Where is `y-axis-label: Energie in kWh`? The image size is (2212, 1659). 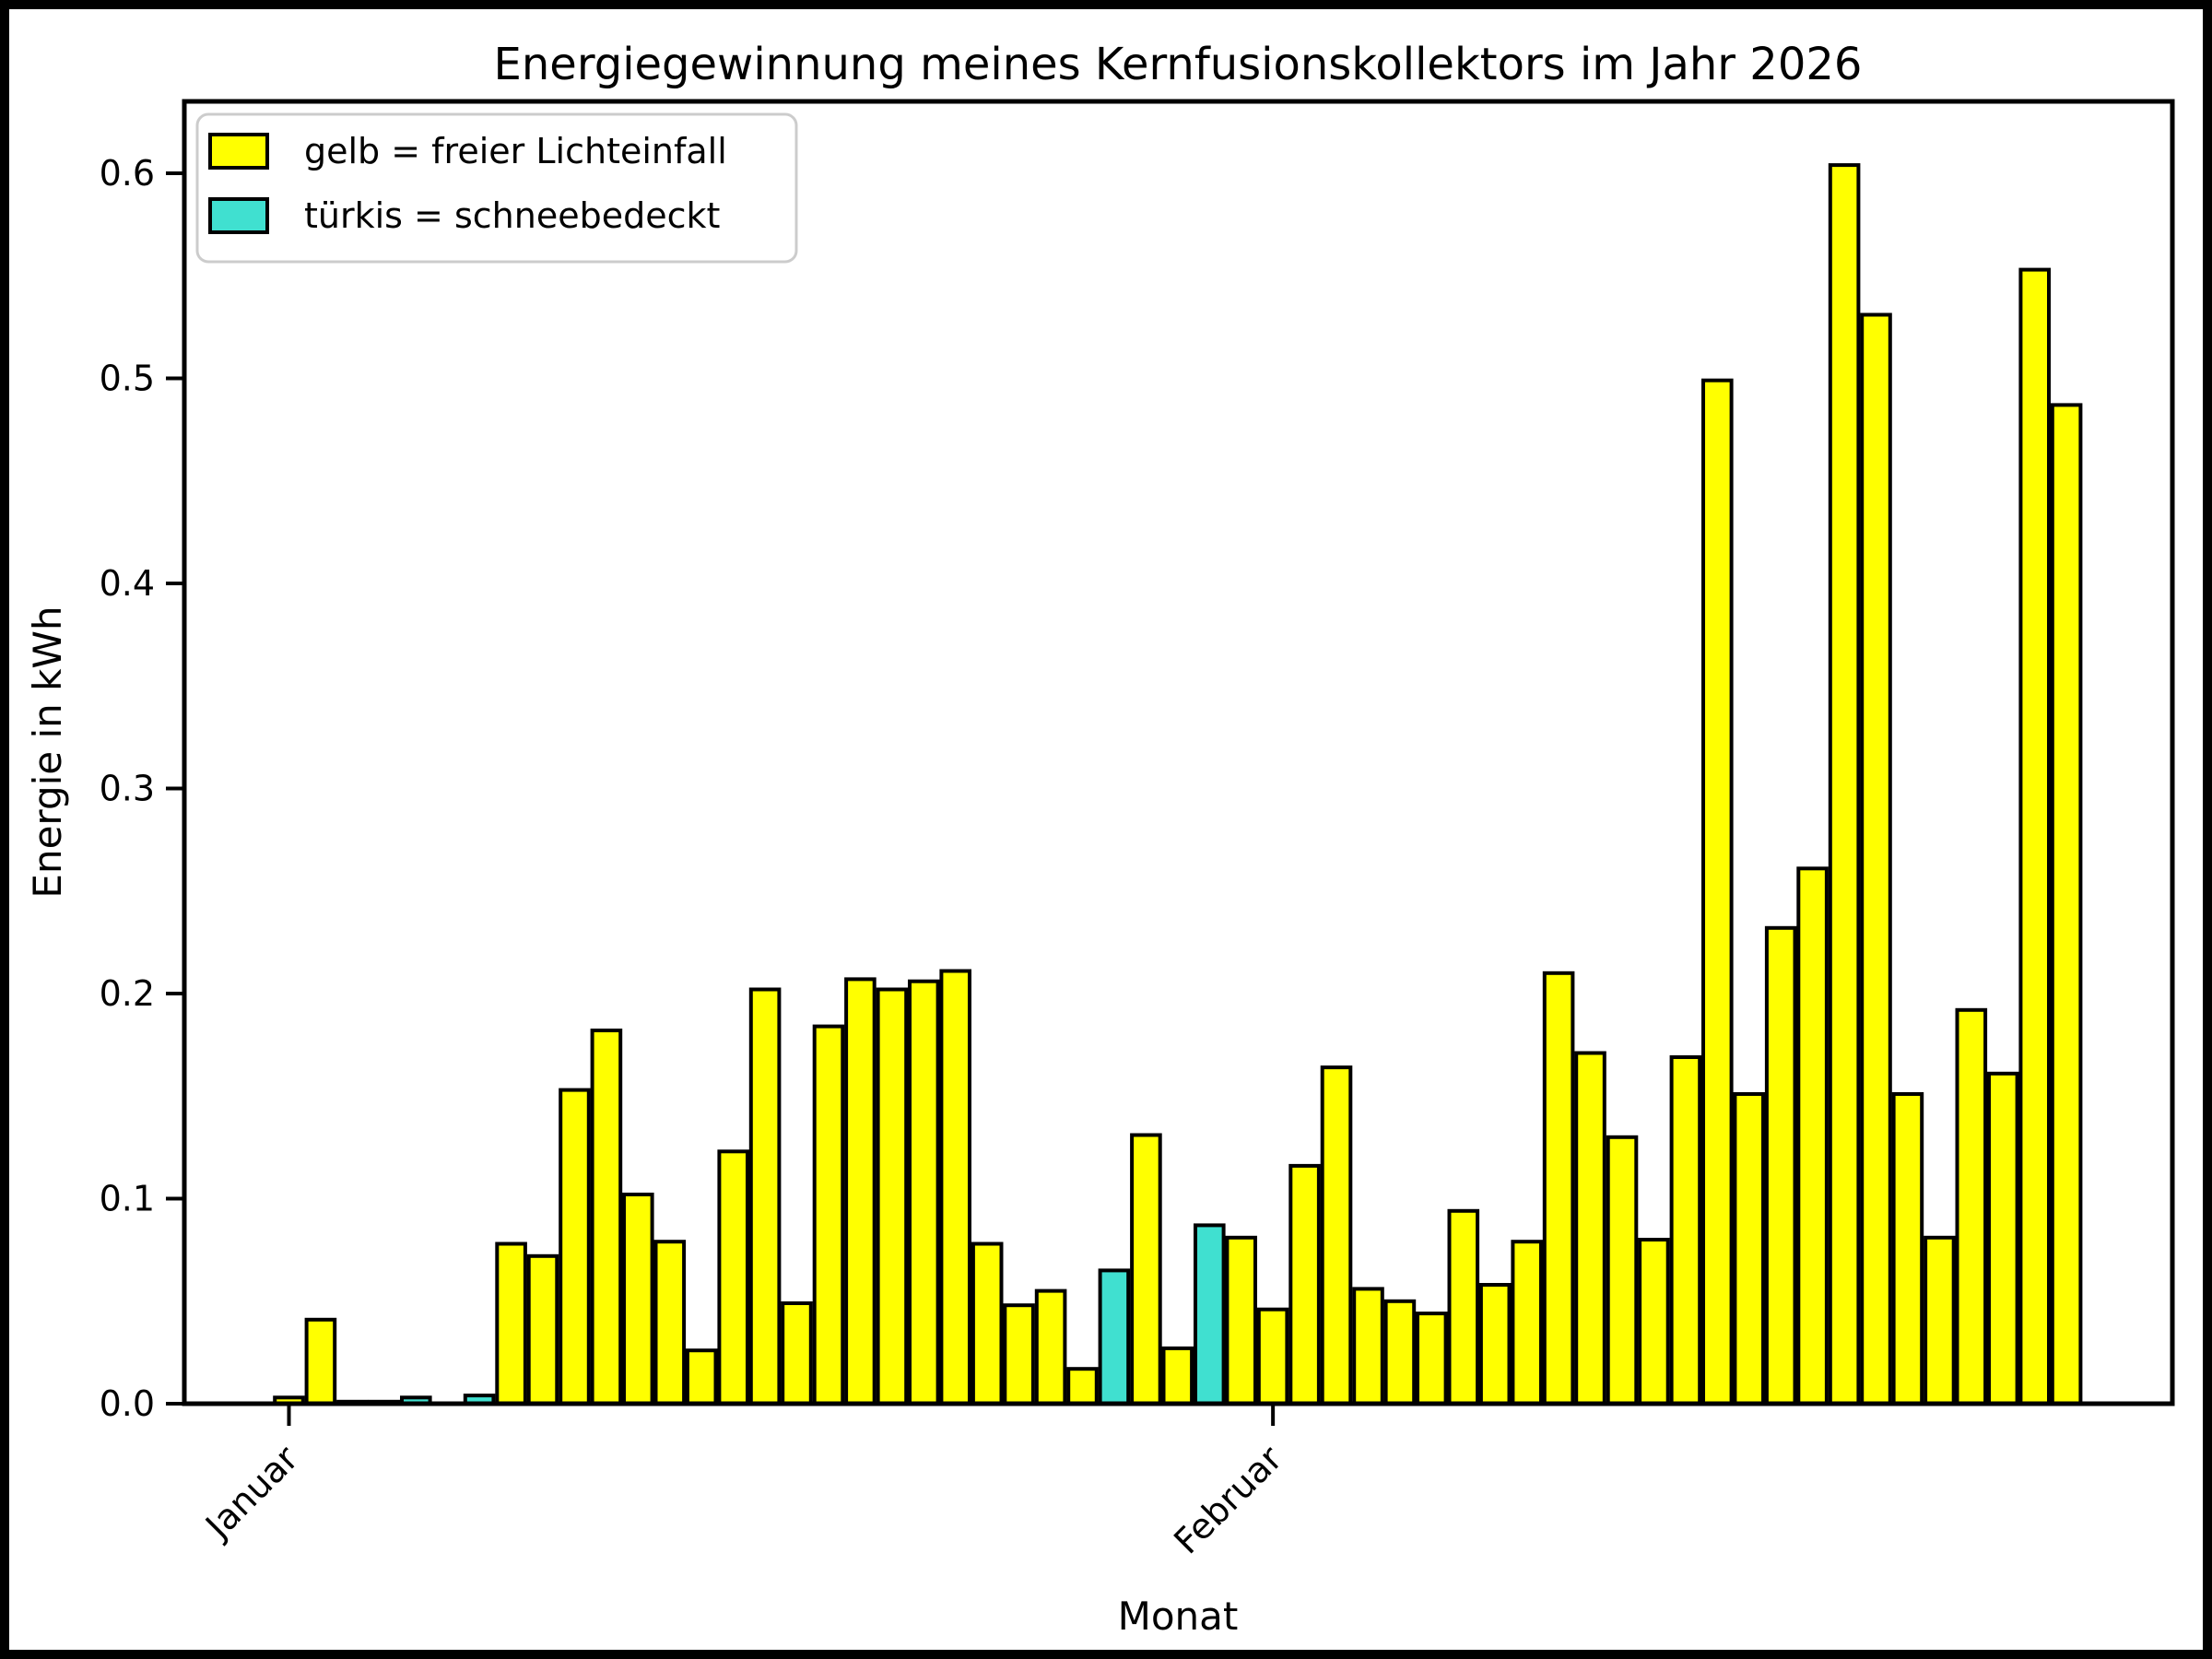 y-axis-label: Energie in kWh is located at coordinates (47, 752).